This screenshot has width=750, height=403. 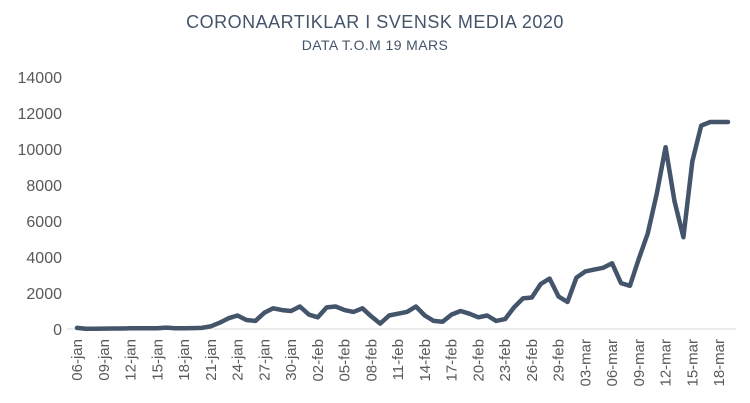 What do you see at coordinates (719, 363) in the screenshot?
I see `x-tick-label: 18-mar` at bounding box center [719, 363].